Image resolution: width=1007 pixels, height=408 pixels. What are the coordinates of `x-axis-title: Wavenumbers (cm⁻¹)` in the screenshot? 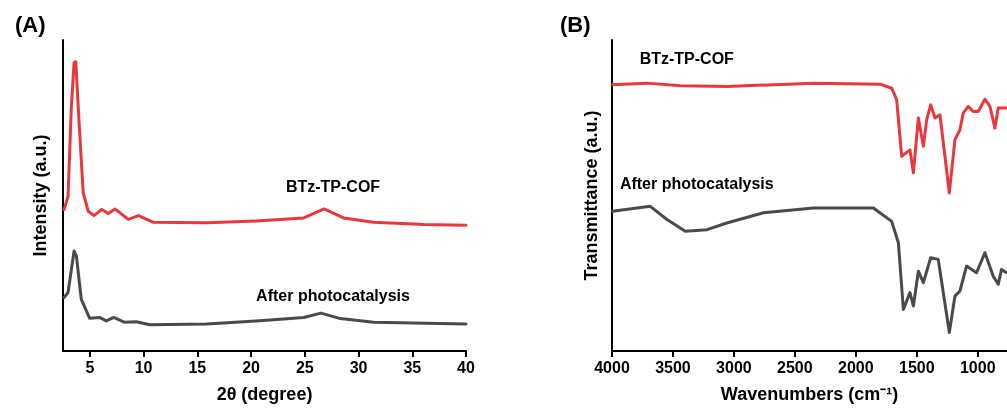 It's located at (809, 394).